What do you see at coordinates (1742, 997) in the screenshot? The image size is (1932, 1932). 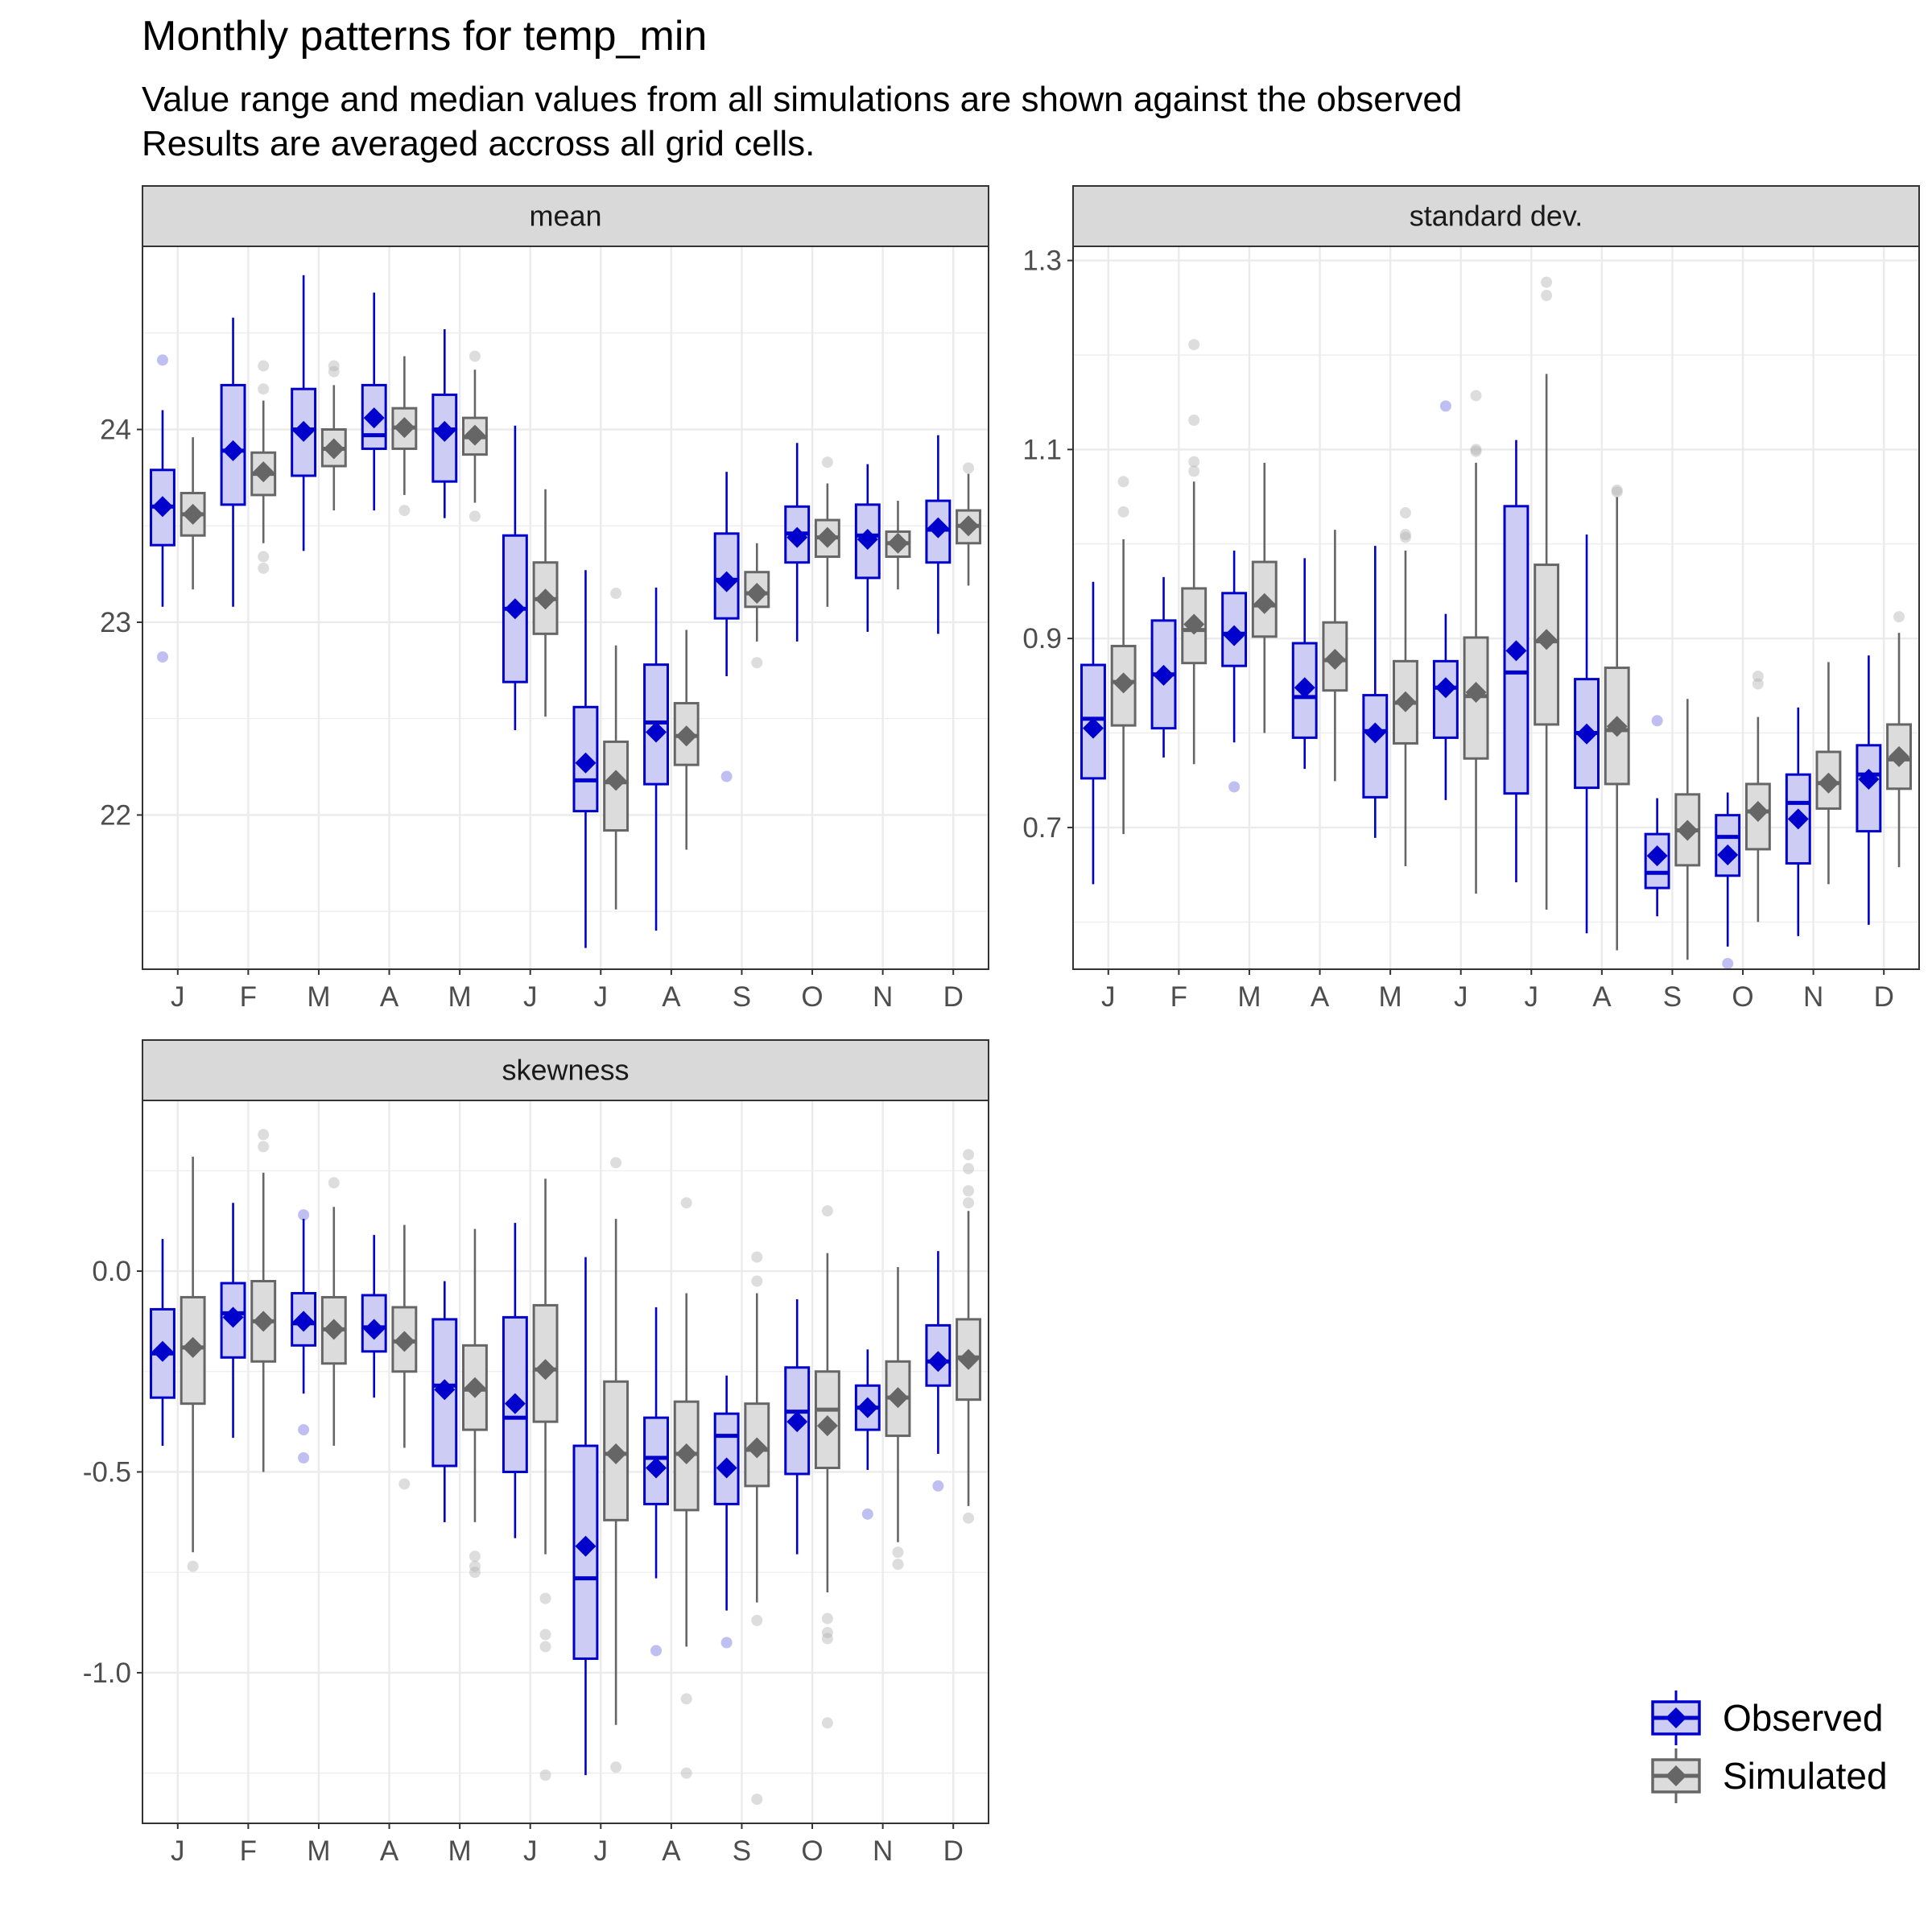 I see `standard-dev-x-tick-label: O` at bounding box center [1742, 997].